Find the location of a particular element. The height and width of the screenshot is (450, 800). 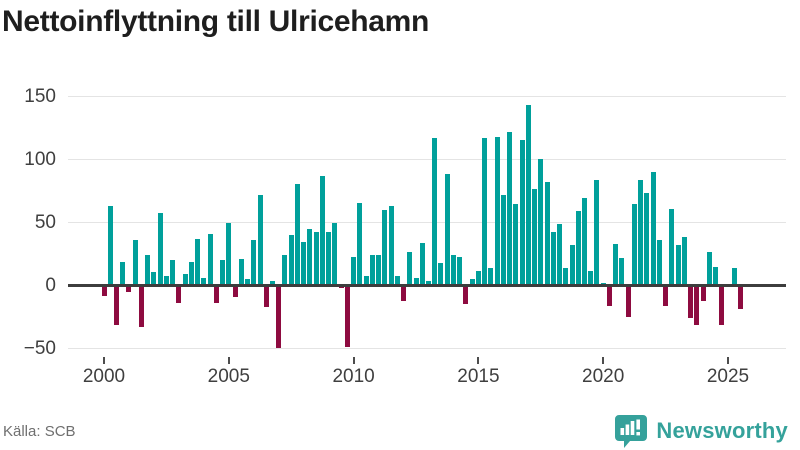

x-axis-tick-label: 2000 is located at coordinates (104, 376).